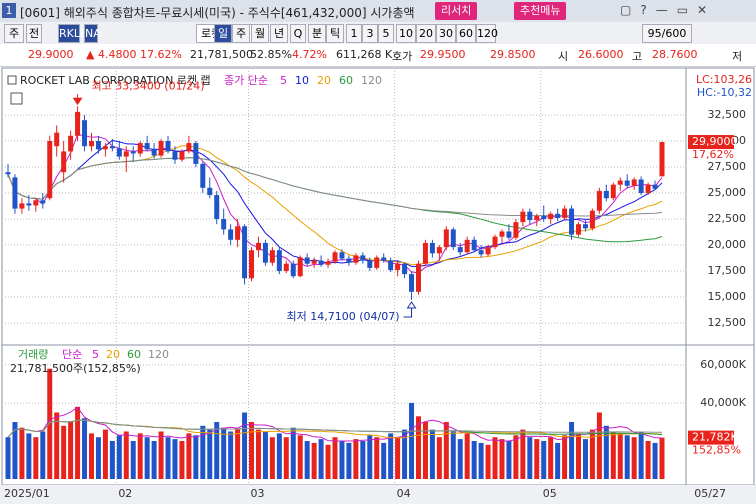 Image resolution: width=756 pixels, height=504 pixels. I want to click on high-arrow, so click(77, 100).